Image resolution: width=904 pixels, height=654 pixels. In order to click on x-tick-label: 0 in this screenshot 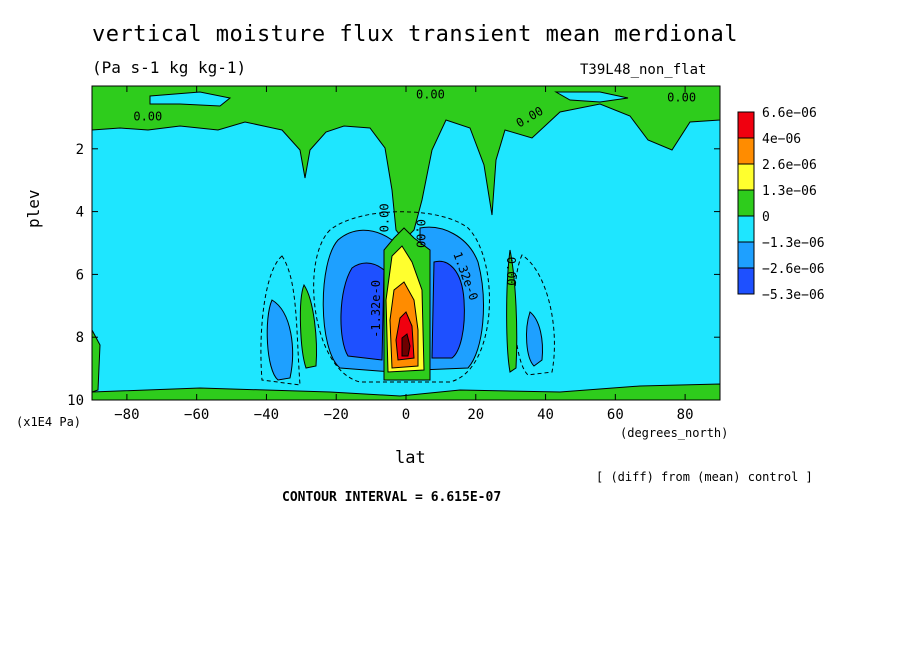, I will do `click(406, 415)`.